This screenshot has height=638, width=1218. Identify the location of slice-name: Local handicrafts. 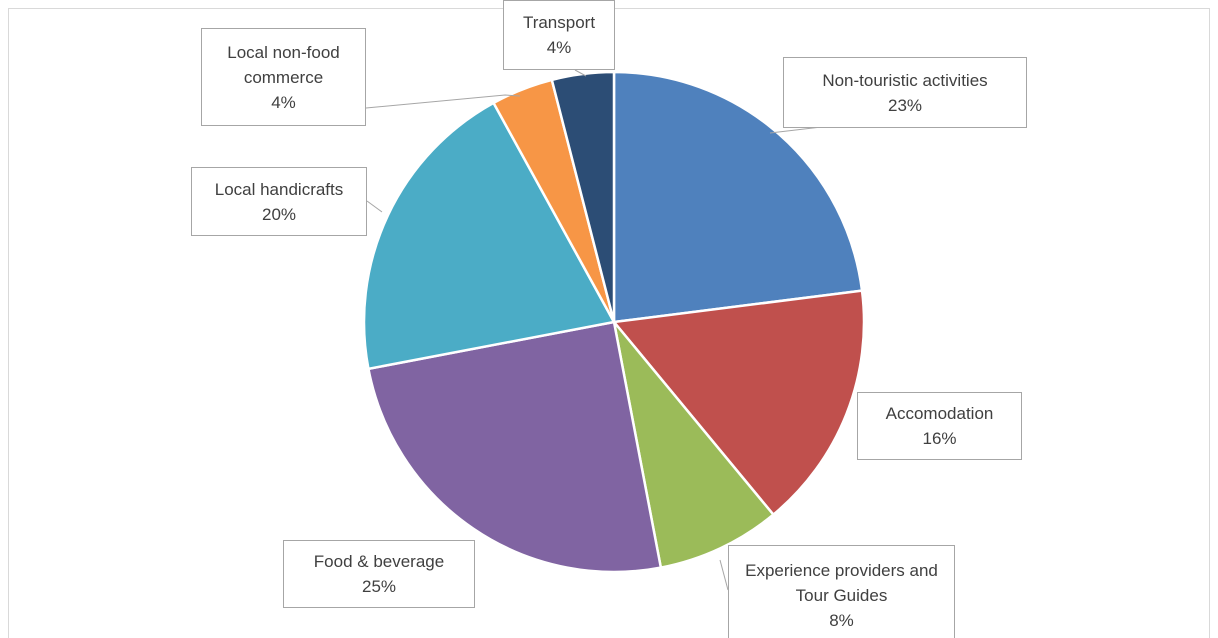
(279, 189).